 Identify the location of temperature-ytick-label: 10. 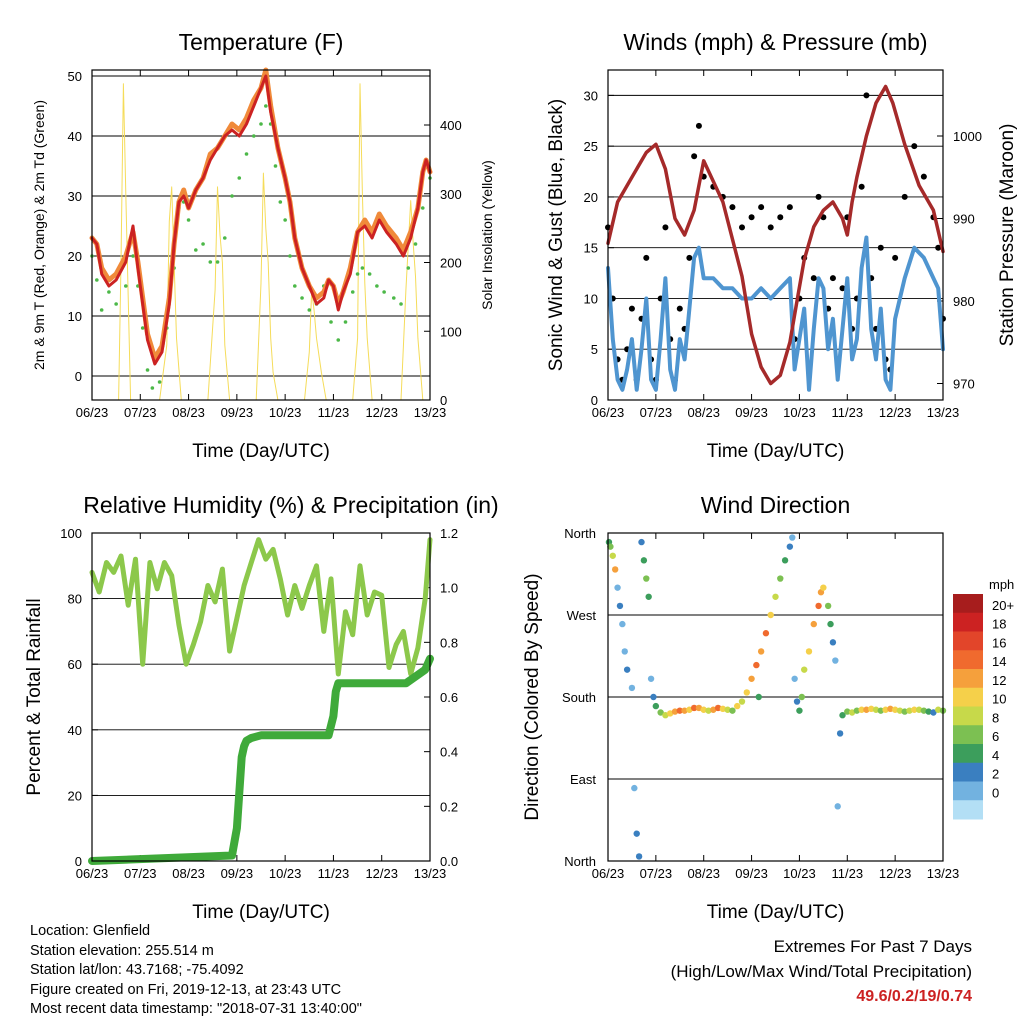
(75, 316).